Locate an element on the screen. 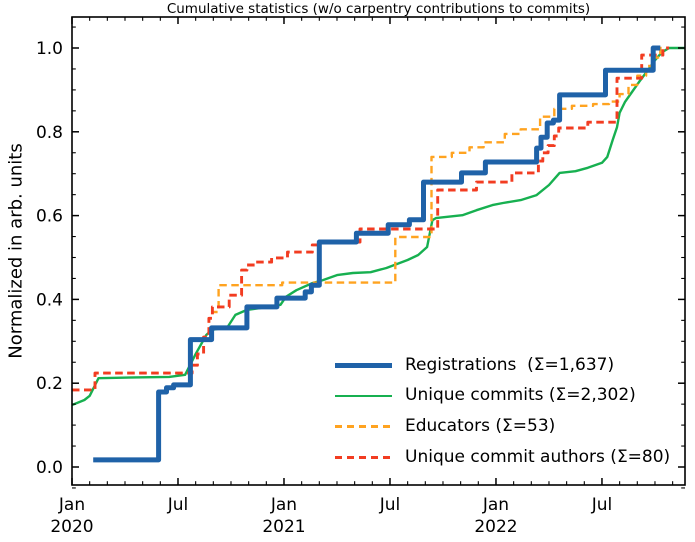 Image resolution: width=695 pixels, height=542 pixels. x-tick-year-label: 2022 is located at coordinates (495, 527).